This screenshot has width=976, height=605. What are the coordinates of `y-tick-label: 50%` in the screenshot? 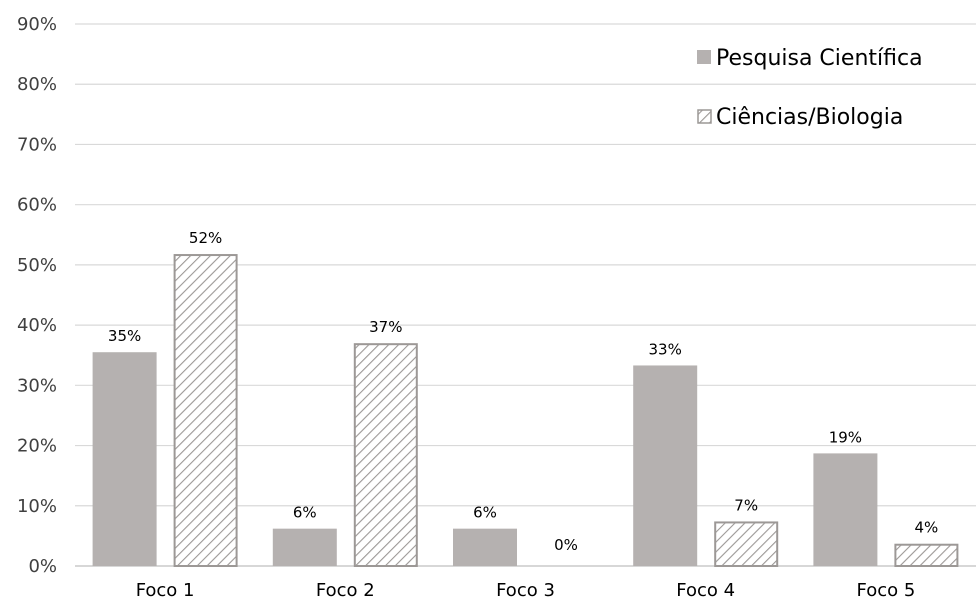 It's located at (37, 265).